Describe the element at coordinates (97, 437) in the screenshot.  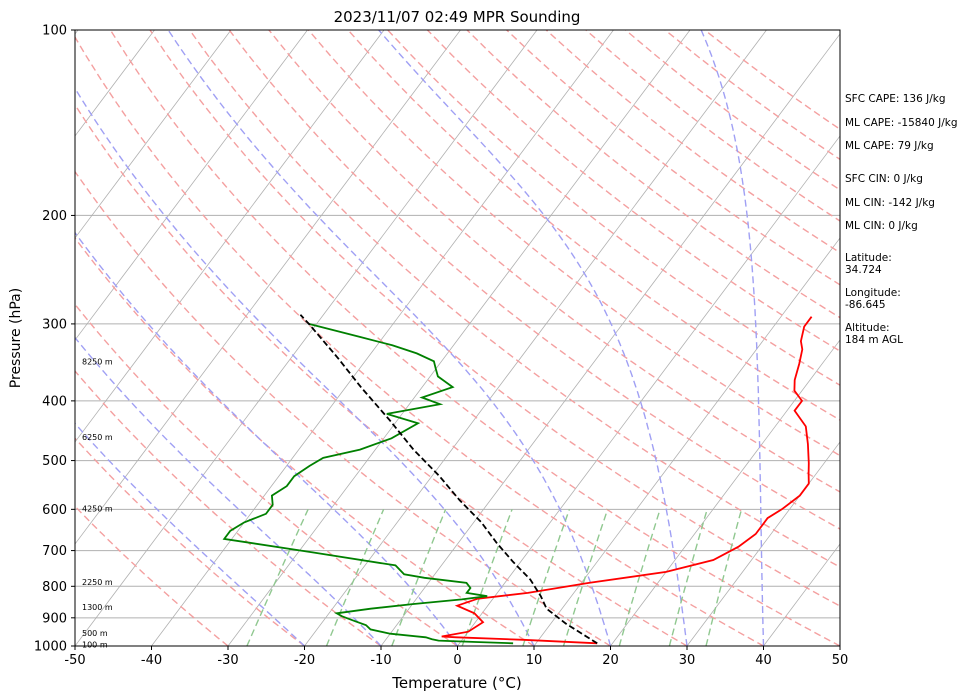
I see `height-label: 6250 m` at that location.